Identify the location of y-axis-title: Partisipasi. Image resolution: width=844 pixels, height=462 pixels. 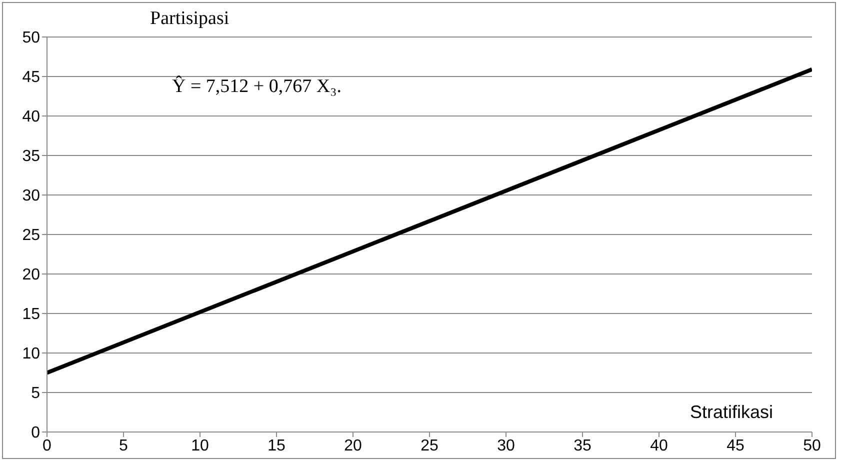
(190, 19).